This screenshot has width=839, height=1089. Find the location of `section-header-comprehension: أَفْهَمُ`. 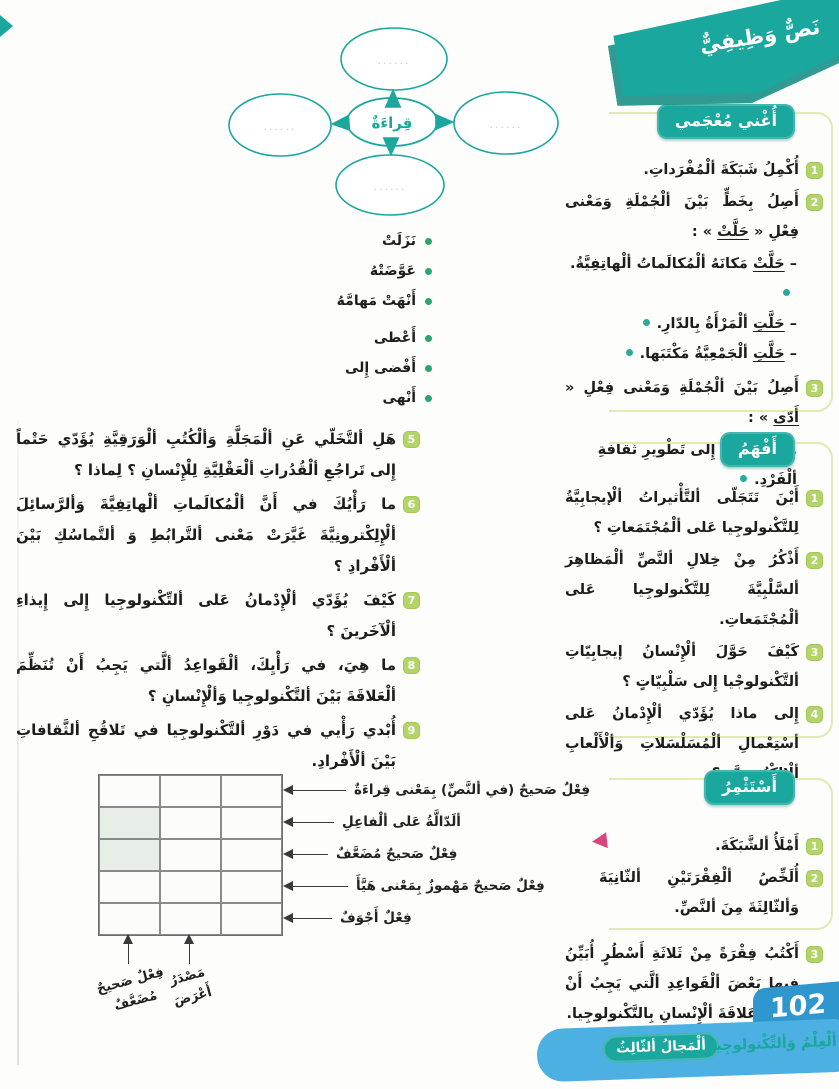

section-header-comprehension: أَفْهَمُ is located at coordinates (757, 449).